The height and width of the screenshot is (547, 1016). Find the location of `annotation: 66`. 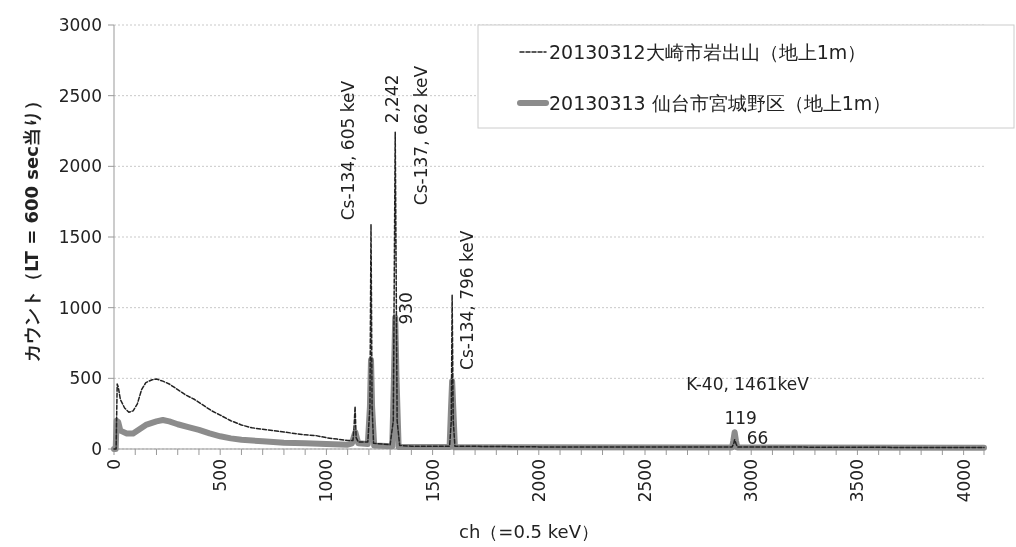

annotation: 66 is located at coordinates (757, 437).